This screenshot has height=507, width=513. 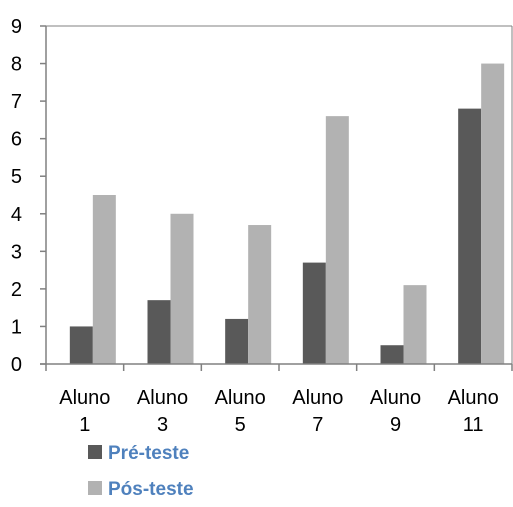 What do you see at coordinates (148, 453) in the screenshot?
I see `legend-label-pre: Pré-teste` at bounding box center [148, 453].